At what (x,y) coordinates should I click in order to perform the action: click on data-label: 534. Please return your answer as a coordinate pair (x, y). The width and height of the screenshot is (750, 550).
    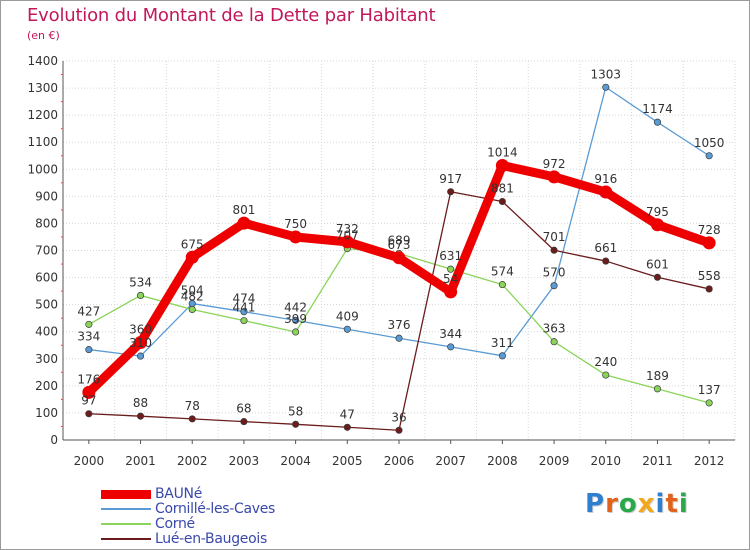
    Looking at the image, I should click on (140, 282).